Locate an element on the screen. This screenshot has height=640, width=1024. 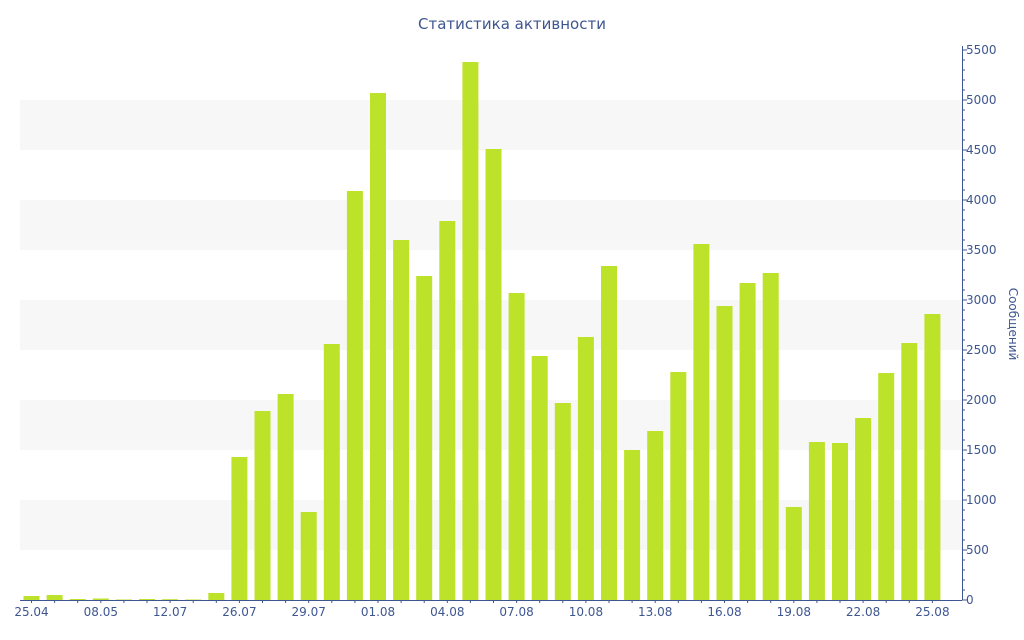
y-tick-label: 1000 is located at coordinates (981, 500).